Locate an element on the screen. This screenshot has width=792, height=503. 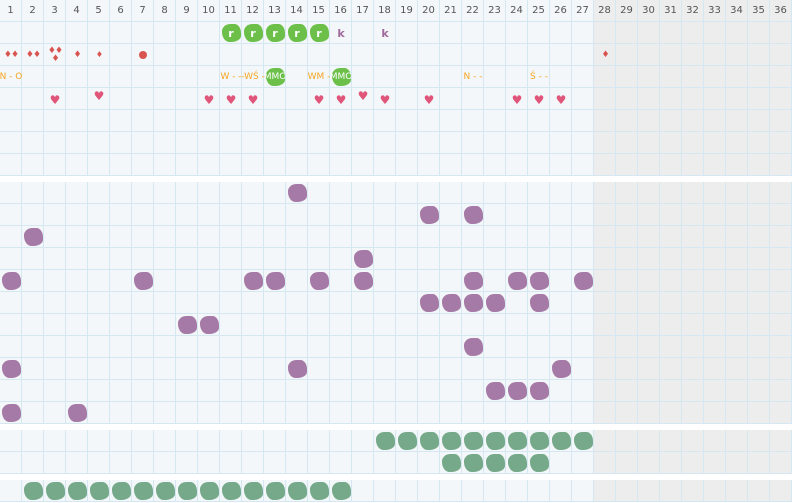
intercourse-marker: r is located at coordinates (231, 33).